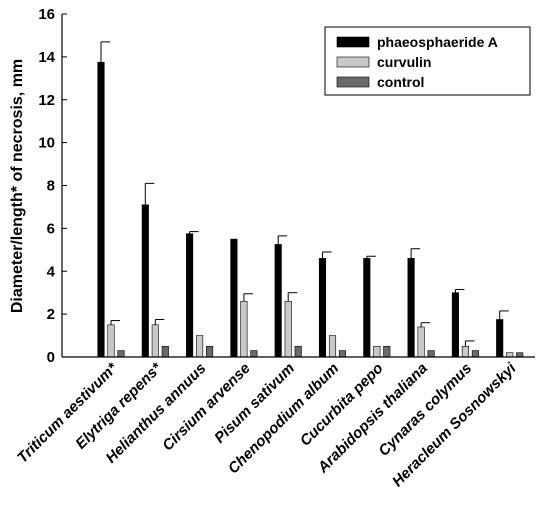 Image resolution: width=550 pixels, height=507 pixels. What do you see at coordinates (51, 186) in the screenshot?
I see `y-tick-label: 8` at bounding box center [51, 186].